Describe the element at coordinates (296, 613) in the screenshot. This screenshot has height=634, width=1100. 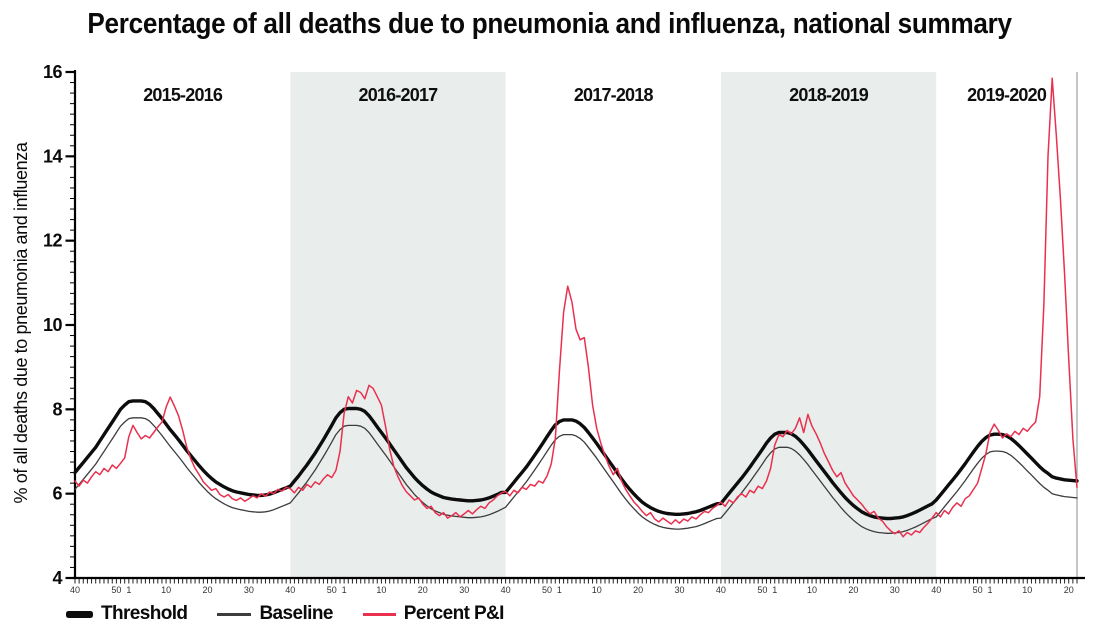
I see `legend-label-baseline: Baseline` at that location.